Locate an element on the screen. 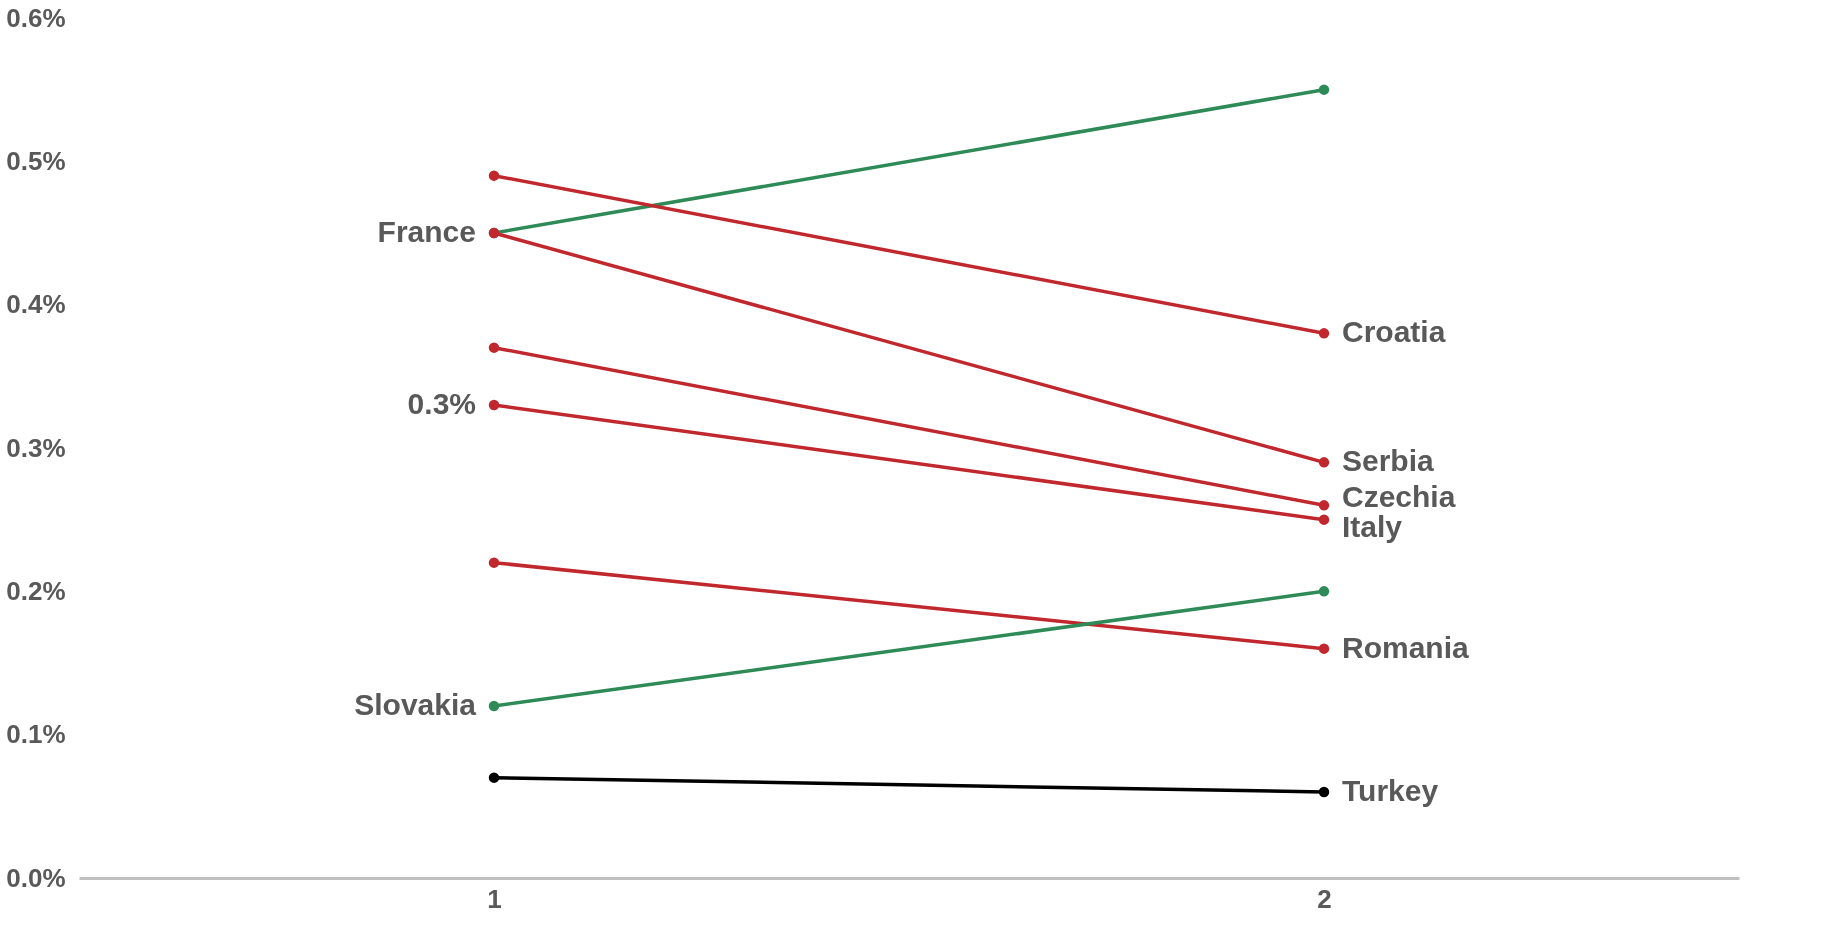  series-label: France is located at coordinates (426, 231).